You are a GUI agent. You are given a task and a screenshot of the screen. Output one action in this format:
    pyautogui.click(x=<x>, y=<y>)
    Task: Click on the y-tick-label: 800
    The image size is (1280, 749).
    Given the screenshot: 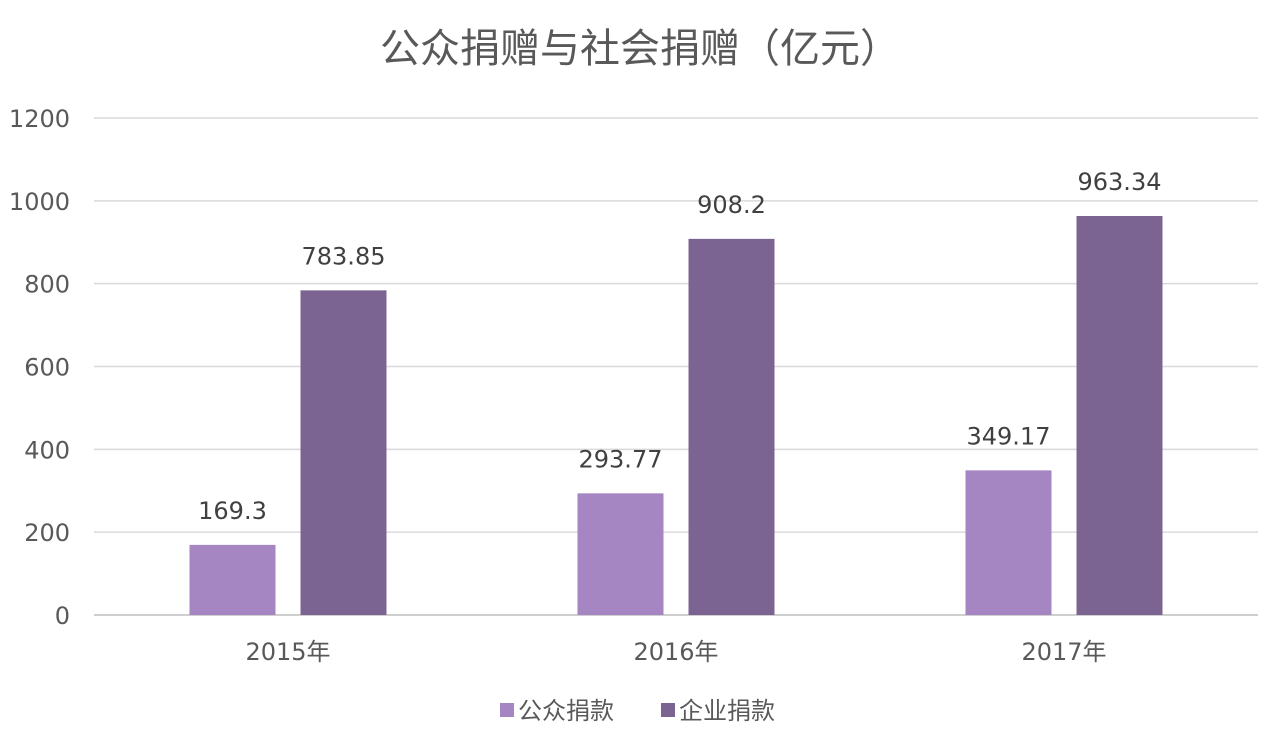 What is the action you would take?
    pyautogui.click(x=47, y=285)
    